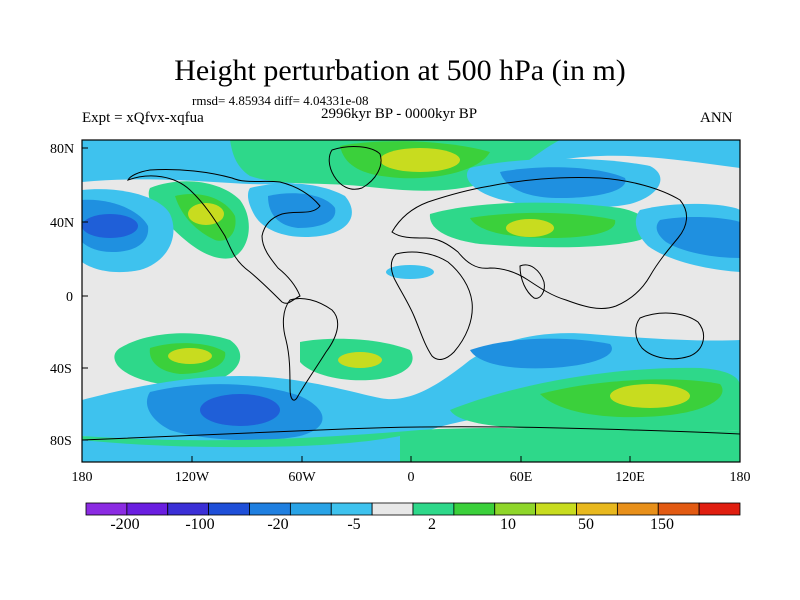 This screenshot has height=600, width=800. I want to click on s-indian-yellow, so click(650, 396).